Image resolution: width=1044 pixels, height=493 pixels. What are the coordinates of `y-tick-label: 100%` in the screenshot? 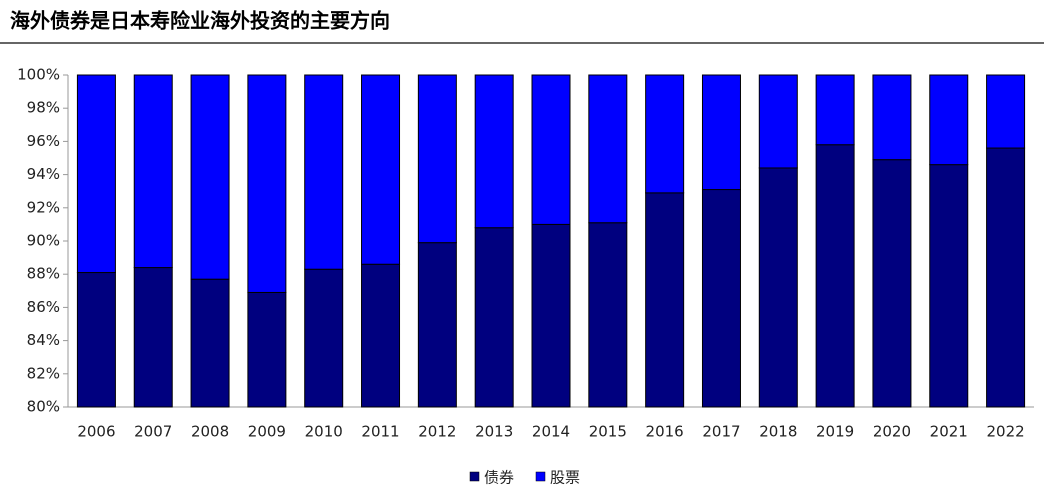 It's located at (38, 75).